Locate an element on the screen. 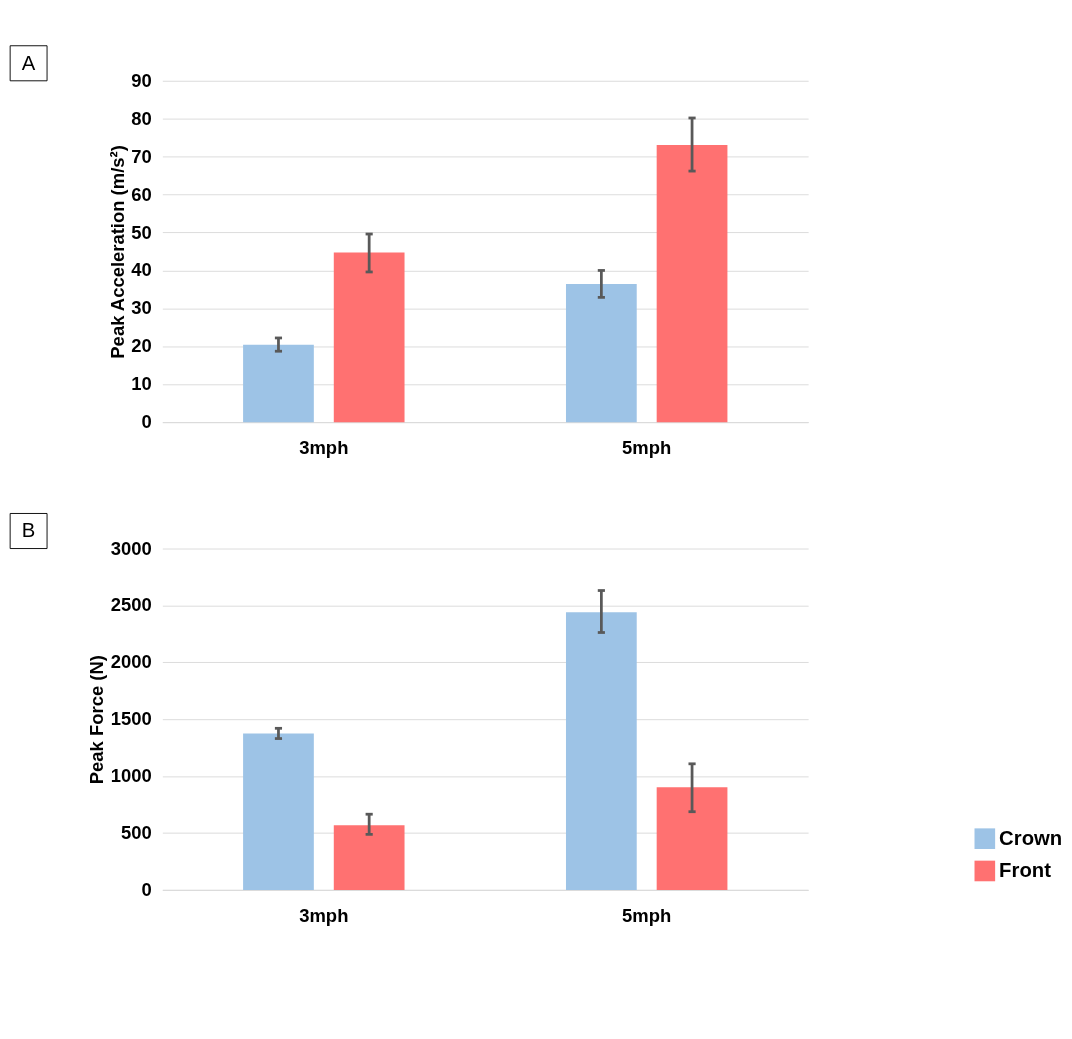 This screenshot has width=1072, height=1039. y-tick-label: 90 is located at coordinates (141, 80).